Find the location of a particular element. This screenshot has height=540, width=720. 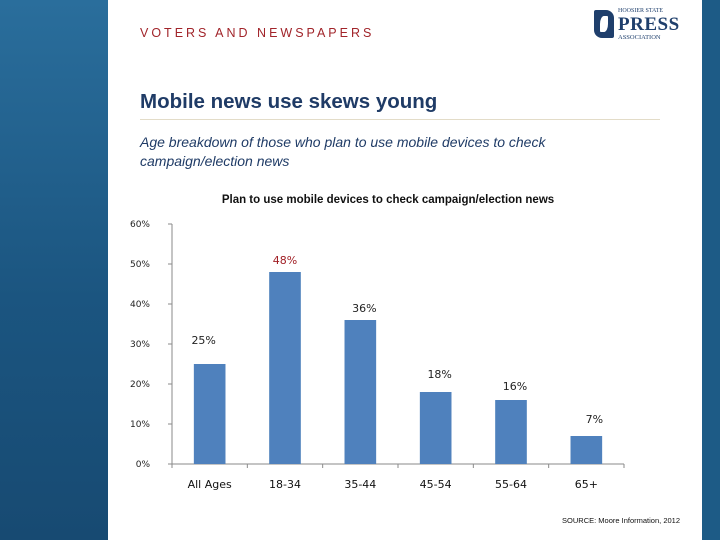

logo-line-3: ASSOCIATION is located at coordinates (639, 37).